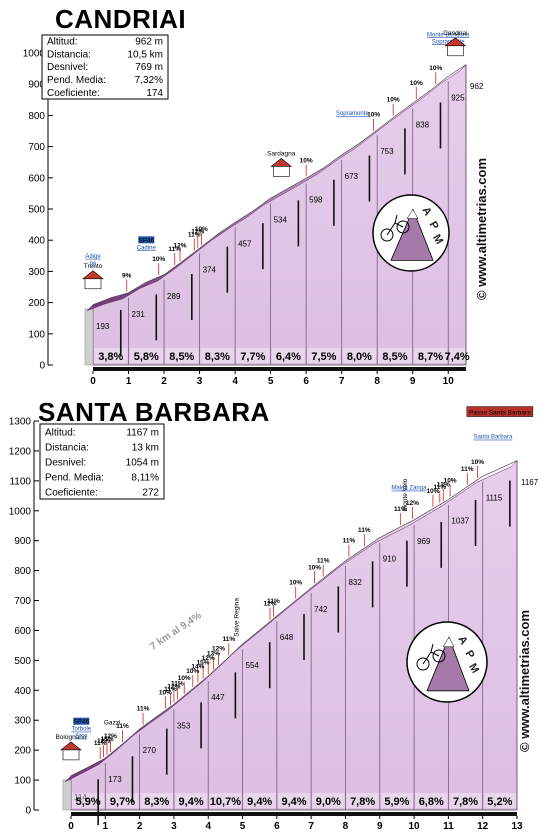  Describe the element at coordinates (20, 451) in the screenshot. I see `y-tick-label: 1200` at that location.